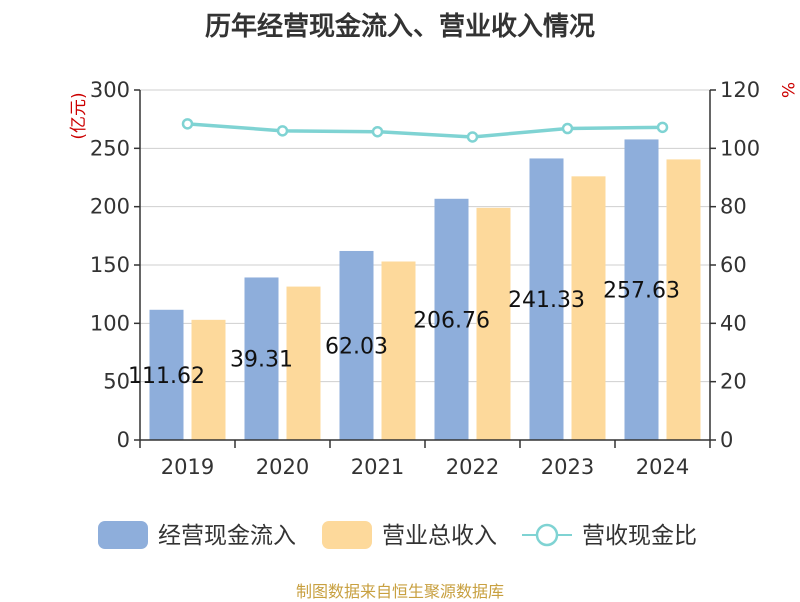  I want to click on x-tick-label: 2021, so click(377, 467).